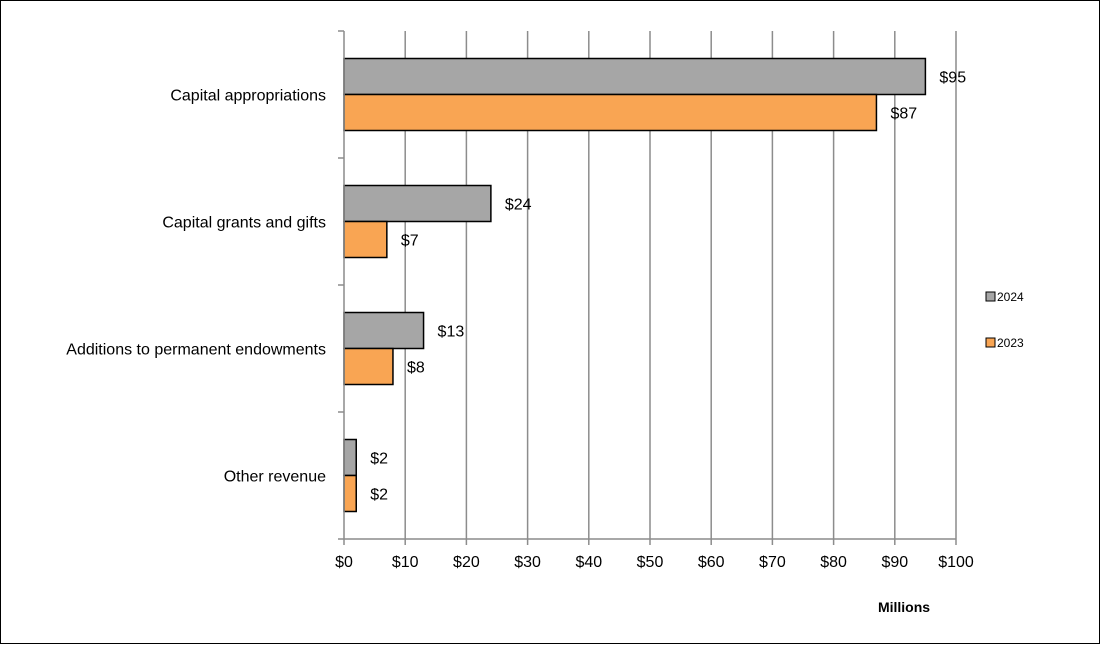 Image resolution: width=1100 pixels, height=645 pixels. I want to click on x-tick-label: $20, so click(466, 562).